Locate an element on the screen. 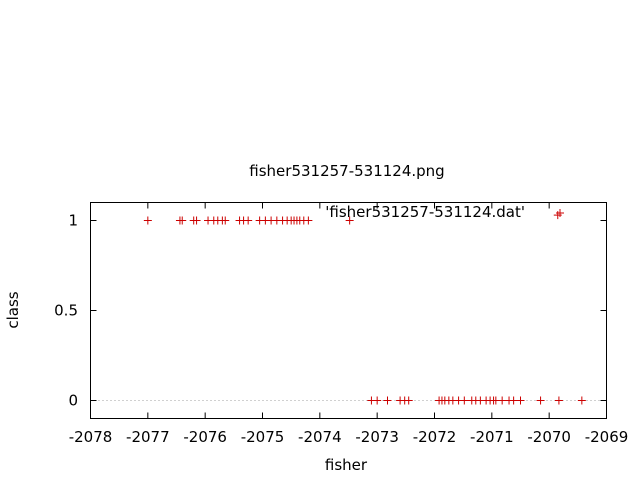 The image size is (640, 480). x-tick-label: -2071 is located at coordinates (492, 437).